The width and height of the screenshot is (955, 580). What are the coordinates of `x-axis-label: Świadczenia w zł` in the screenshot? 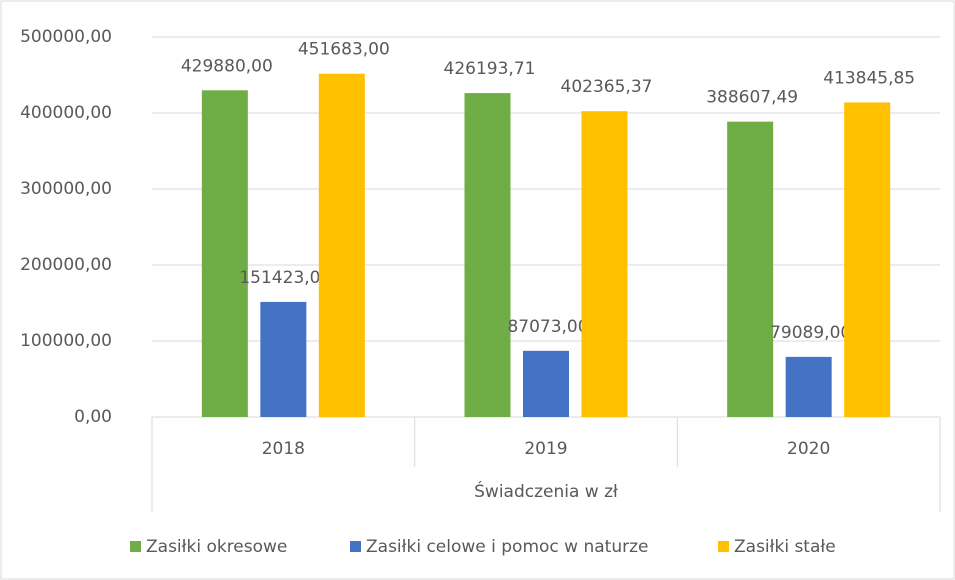 It's located at (546, 491).